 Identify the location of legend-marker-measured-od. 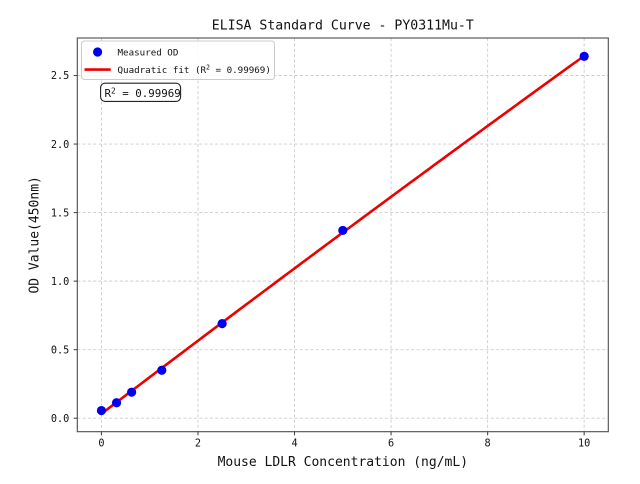
(98, 52).